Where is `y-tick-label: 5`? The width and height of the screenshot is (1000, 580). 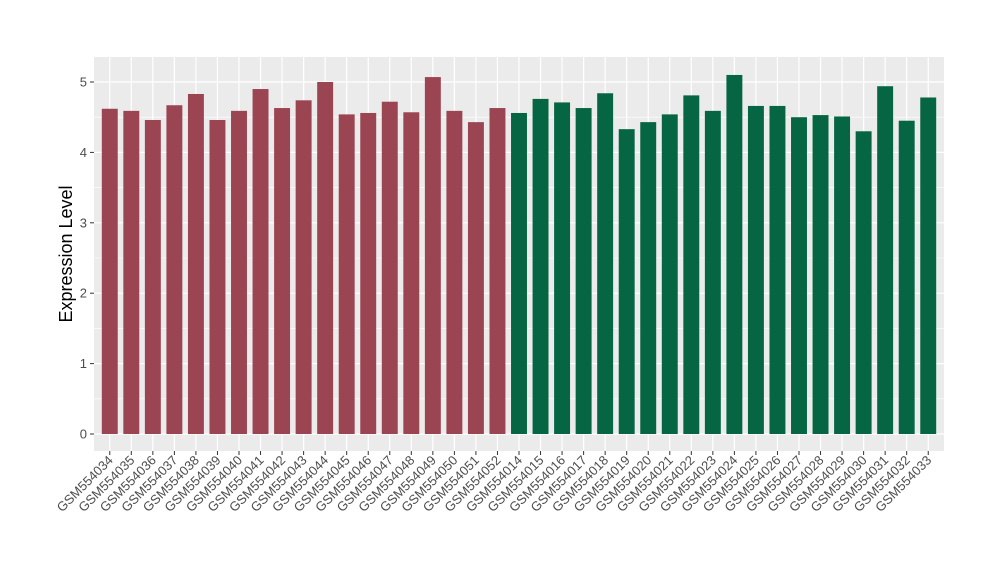 y-tick-label: 5 is located at coordinates (83, 82).